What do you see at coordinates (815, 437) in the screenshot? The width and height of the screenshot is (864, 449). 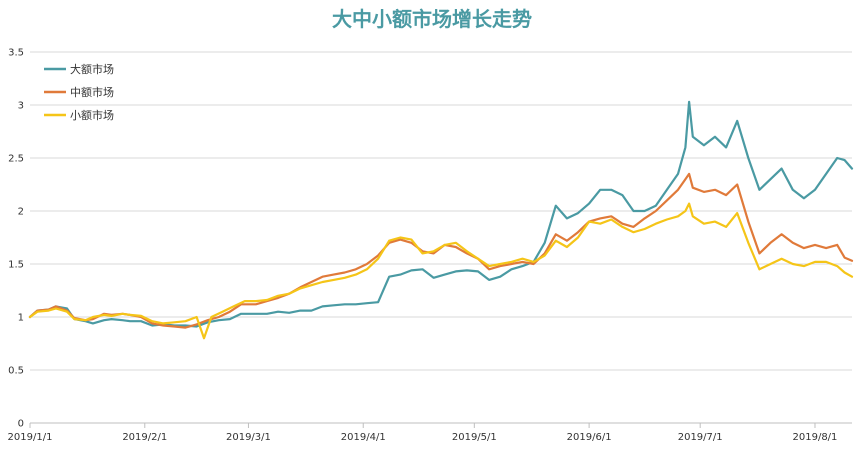 I see `x-tick-label: 2019/8/1` at bounding box center [815, 437].